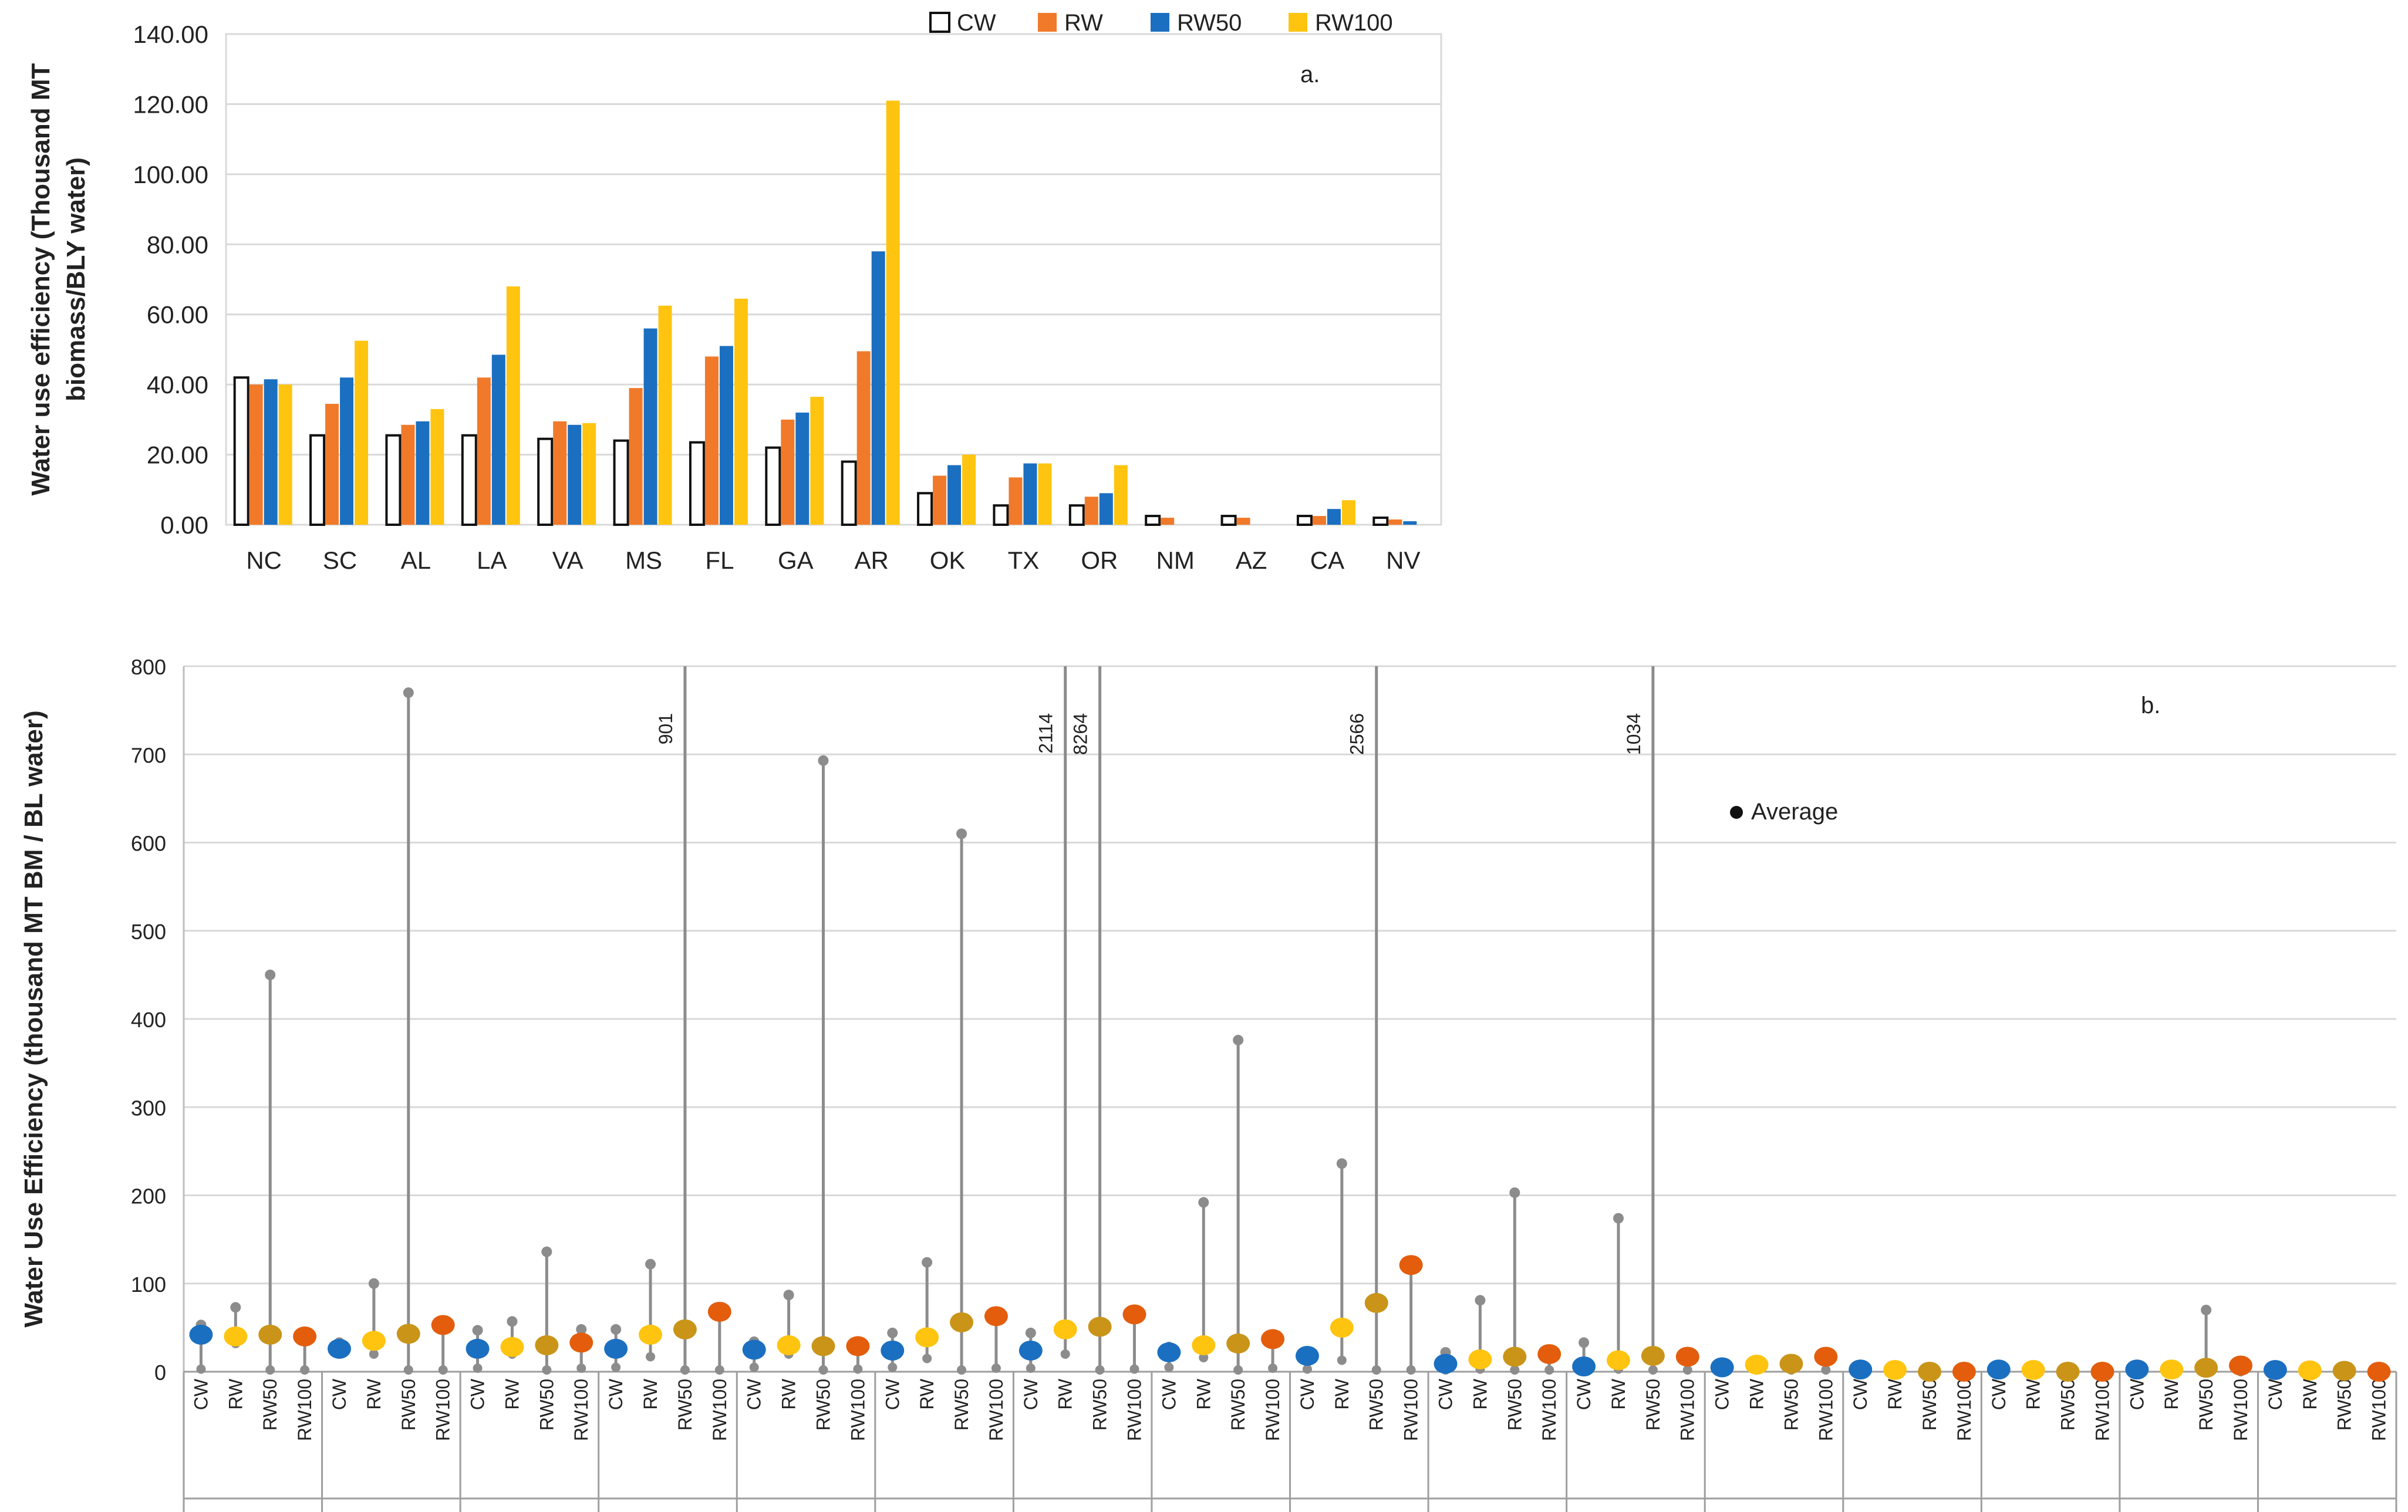 The width and height of the screenshot is (2408, 1512). I want to click on x-group-label: TX, so click(1635, 1510).